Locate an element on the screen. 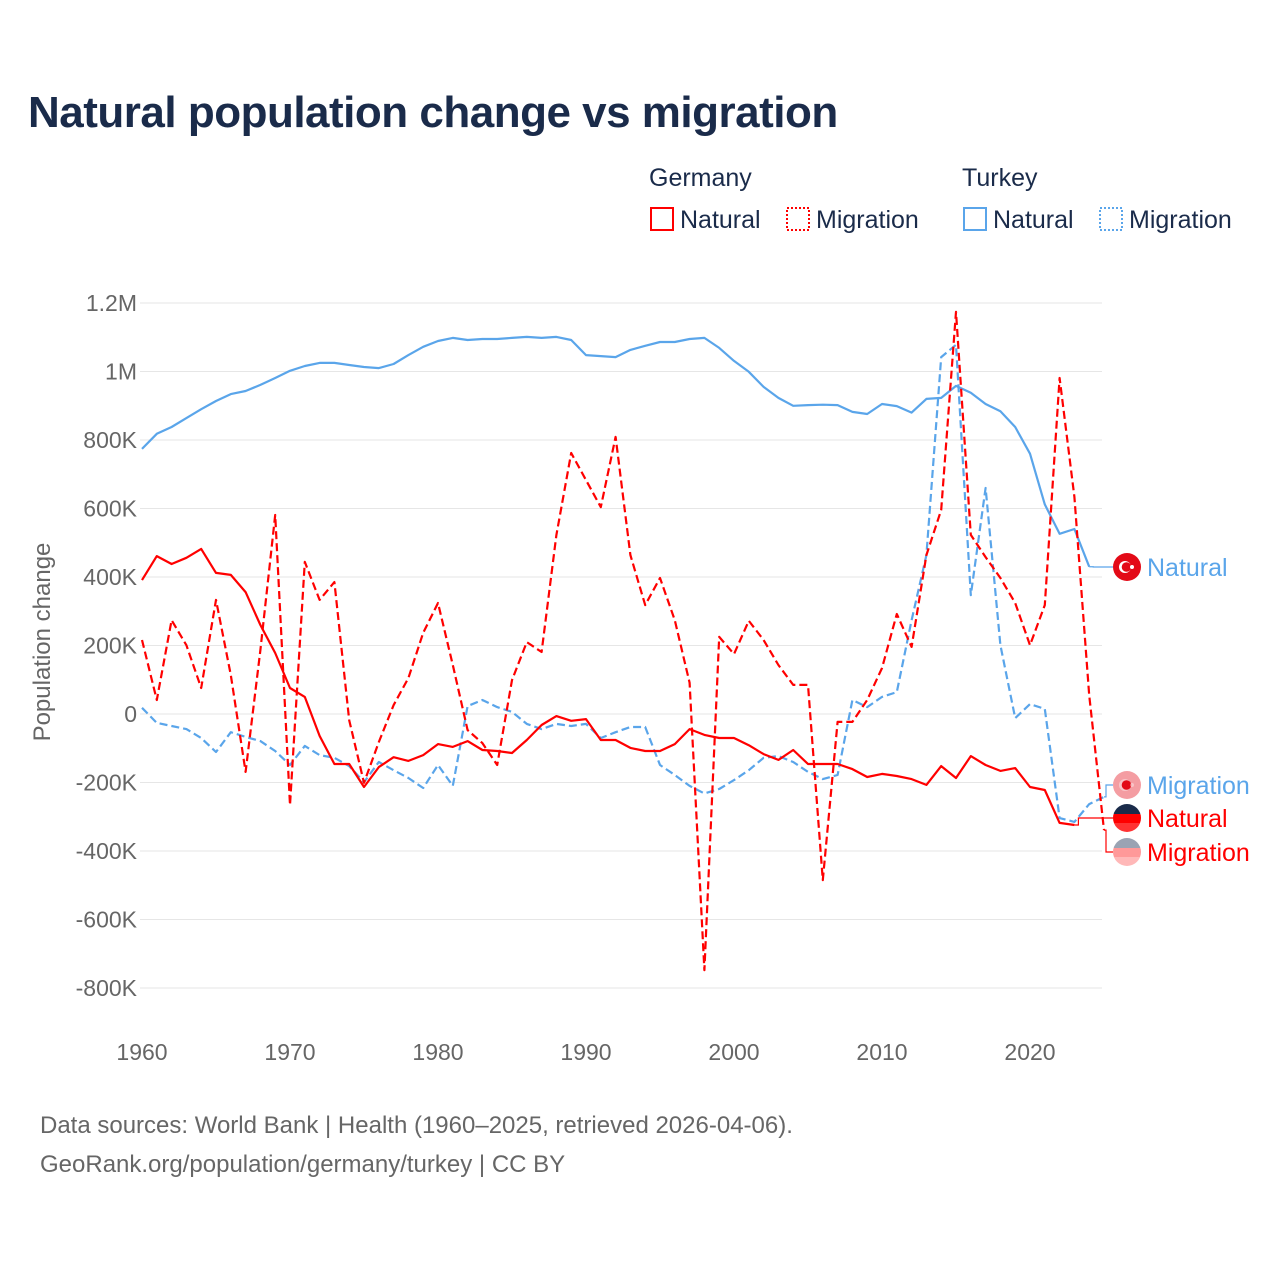  chart-title: Natural population change vs migration is located at coordinates (433, 112).